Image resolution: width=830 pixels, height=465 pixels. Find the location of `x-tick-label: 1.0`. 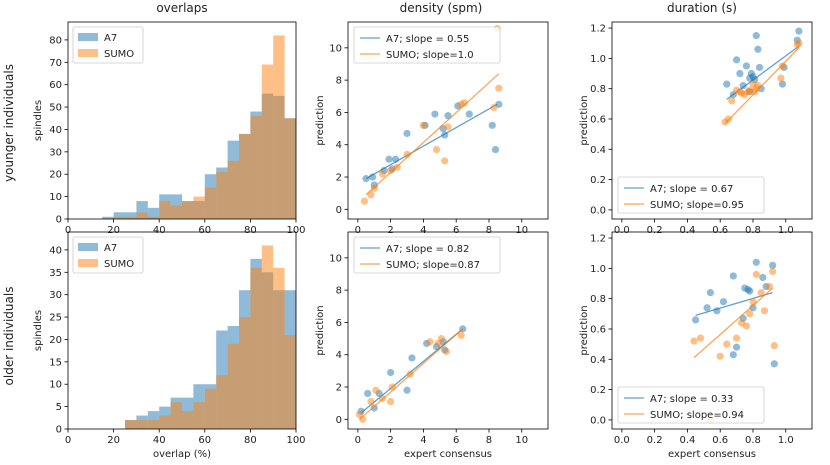

x-tick-label: 1.0 is located at coordinates (786, 440).